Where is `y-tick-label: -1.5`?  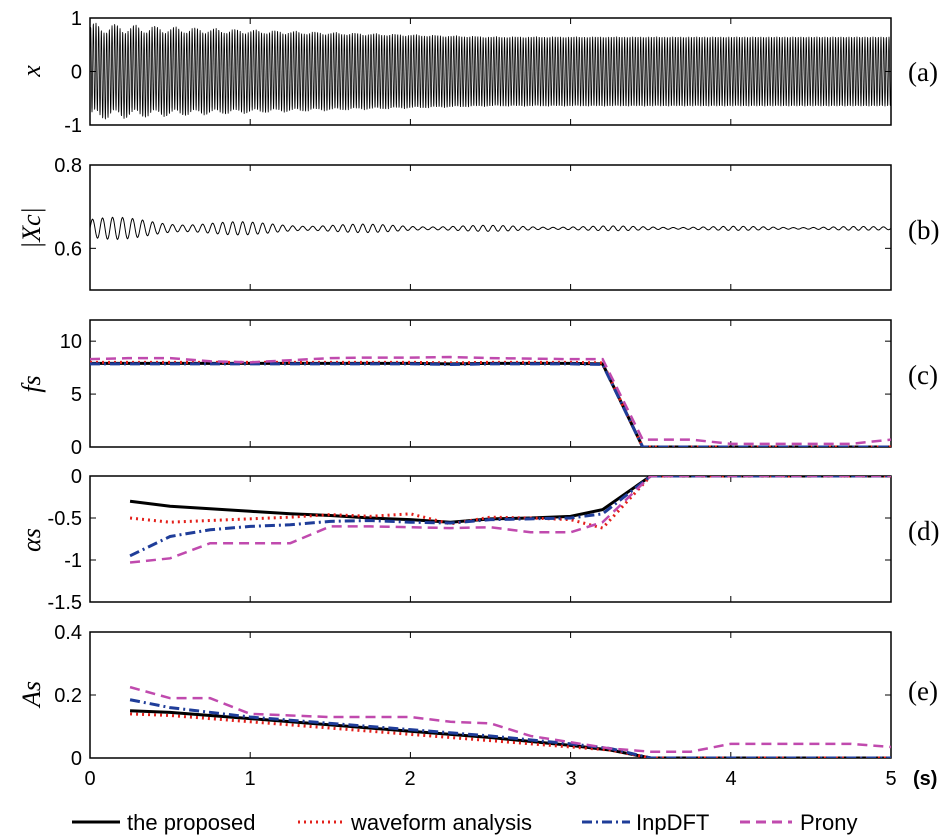 y-tick-label: -1.5 is located at coordinates (65, 603).